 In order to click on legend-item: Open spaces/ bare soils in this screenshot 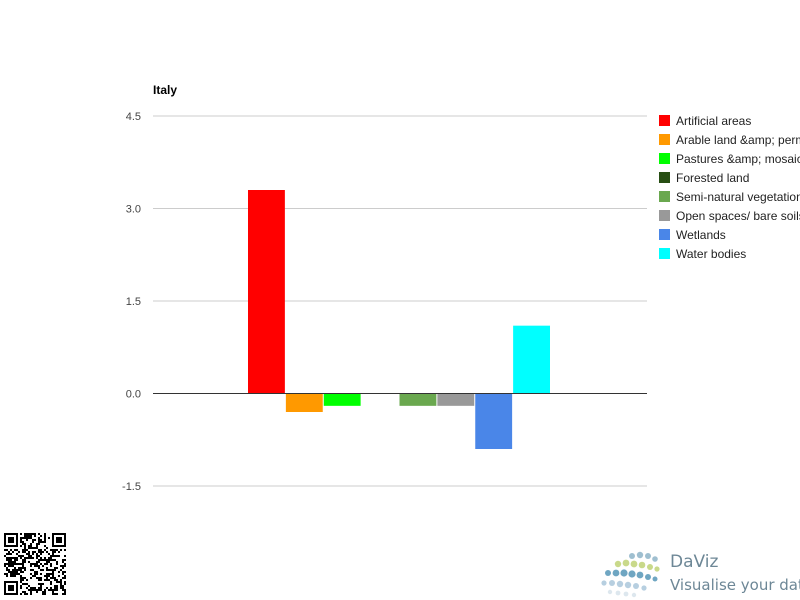, I will do `click(729, 216)`.